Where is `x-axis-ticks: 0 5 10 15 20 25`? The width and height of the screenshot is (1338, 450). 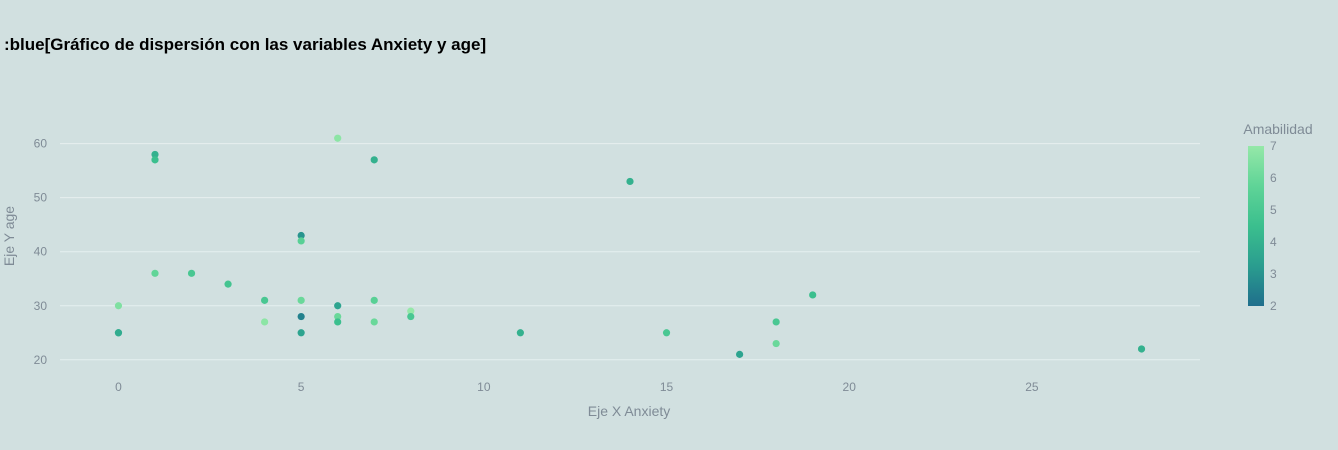 x-axis-ticks: 0 5 10 15 20 25 is located at coordinates (577, 387).